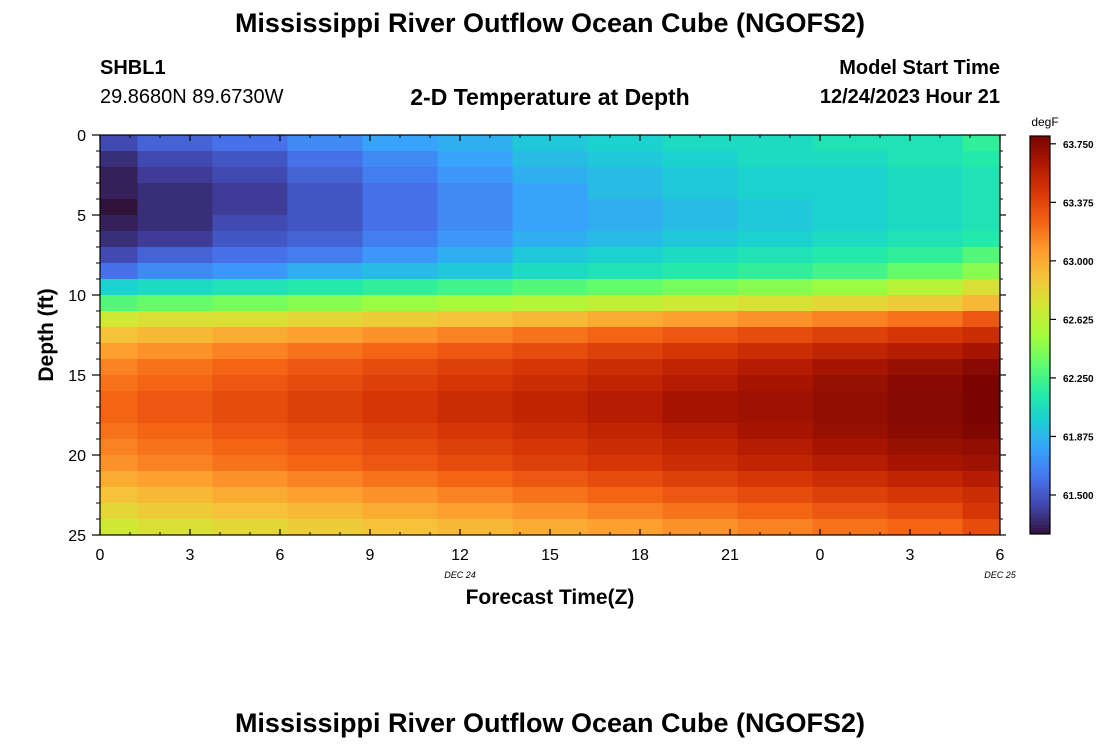  I want to click on y-axis-label: Depth (ft), so click(46, 334).